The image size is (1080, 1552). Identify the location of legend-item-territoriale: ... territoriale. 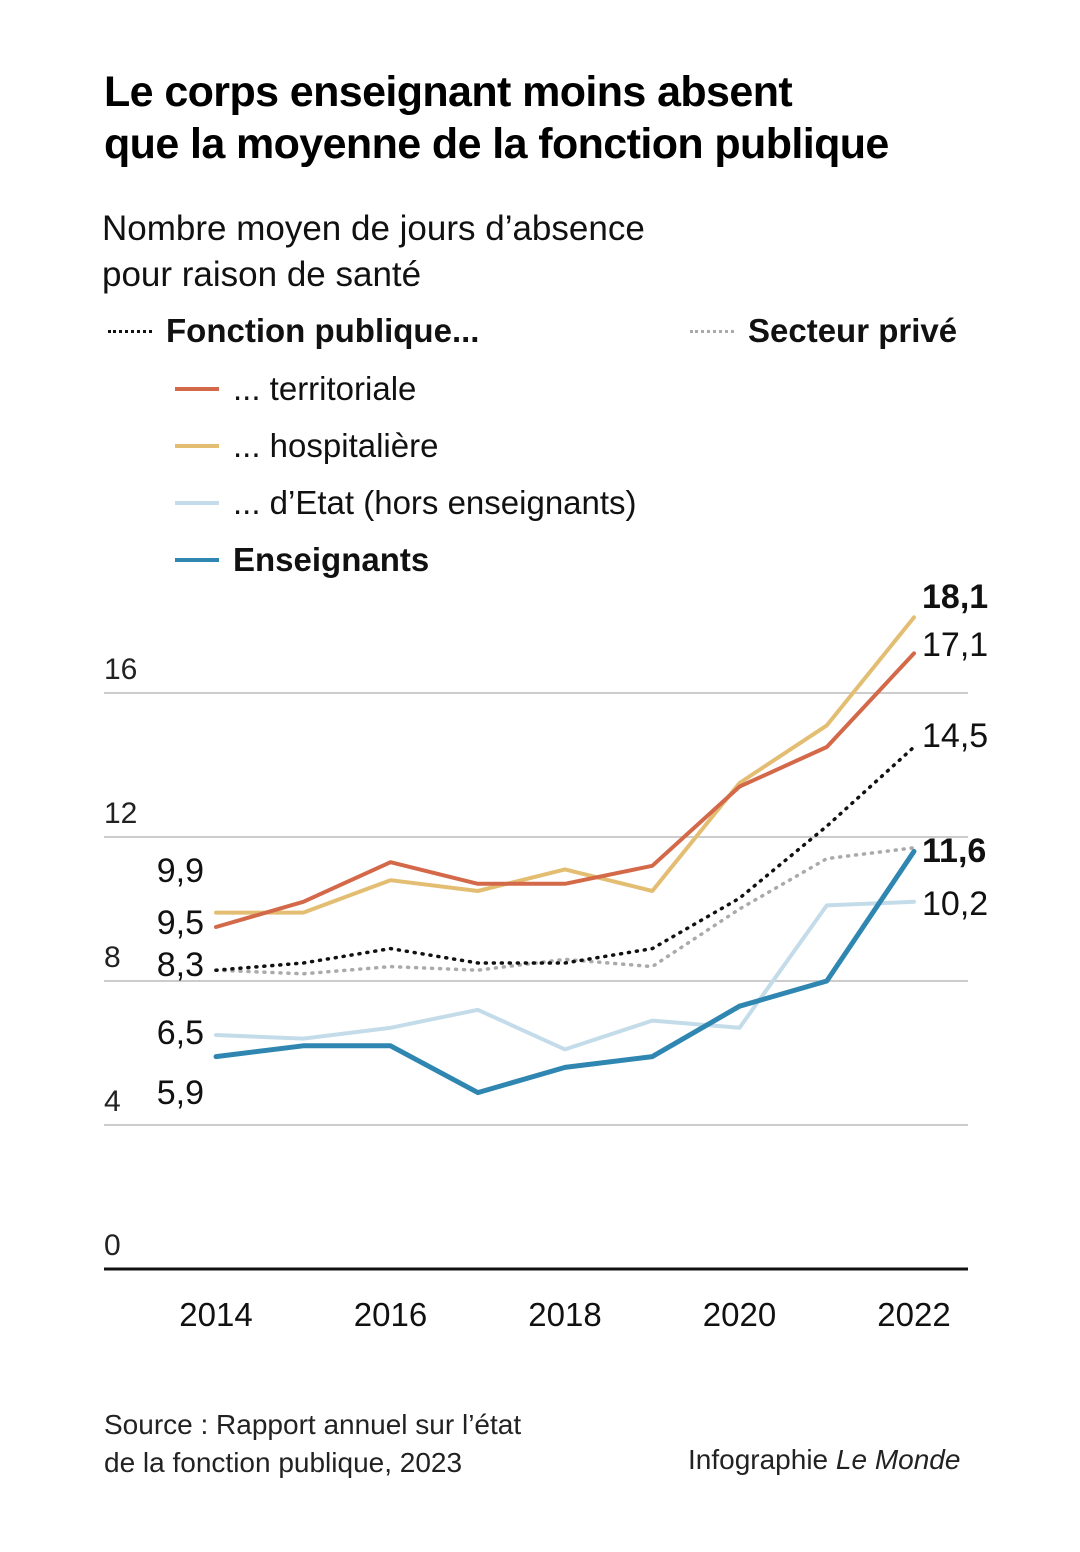
(295, 389).